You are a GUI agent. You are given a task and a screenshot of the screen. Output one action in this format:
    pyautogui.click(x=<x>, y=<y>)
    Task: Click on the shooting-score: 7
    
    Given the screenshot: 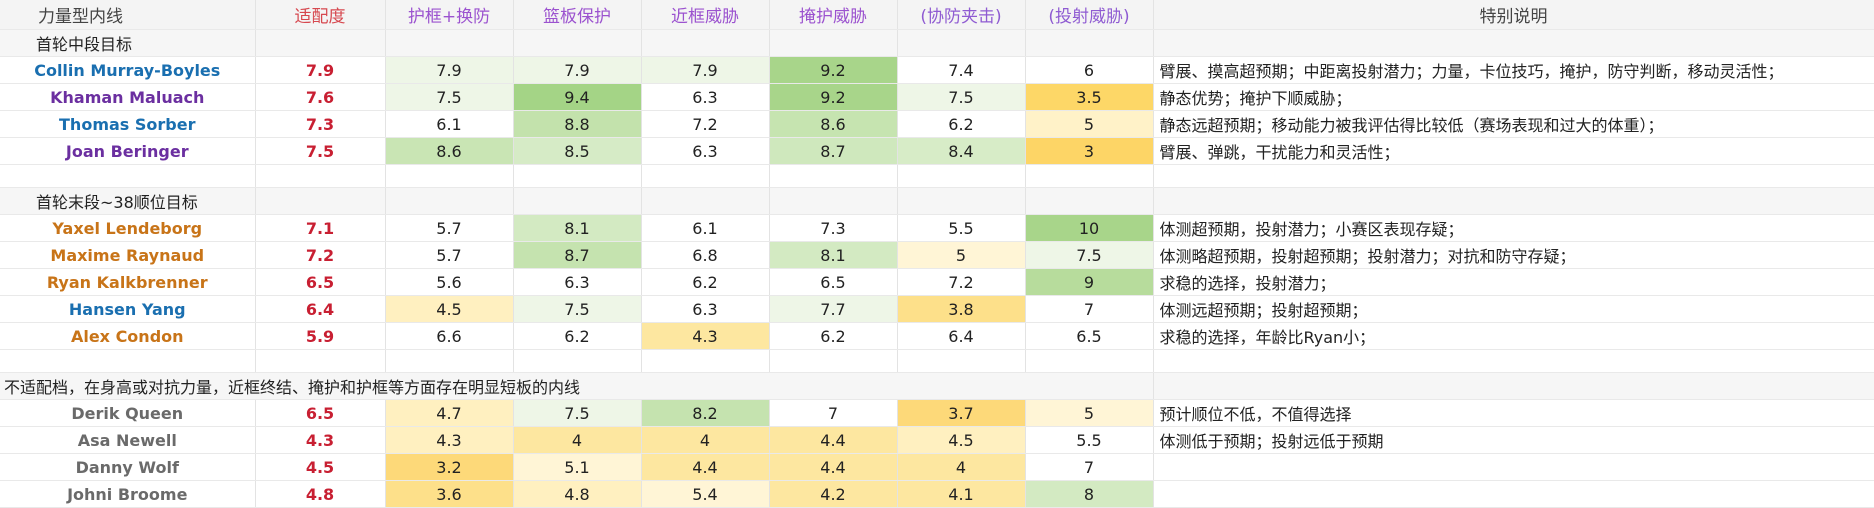 What is the action you would take?
    pyautogui.click(x=1089, y=309)
    